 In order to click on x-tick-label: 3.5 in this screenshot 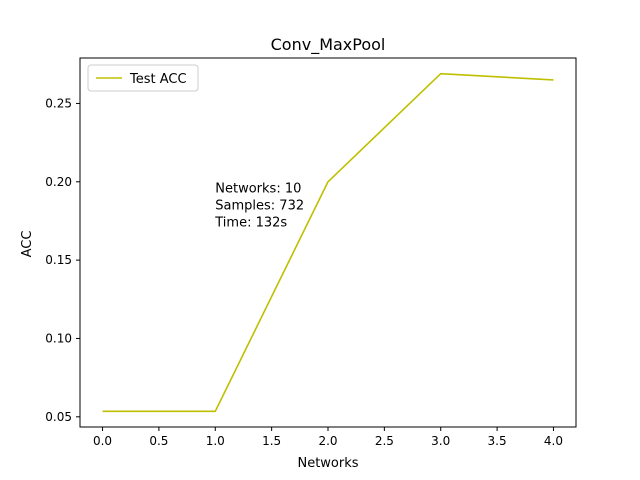, I will do `click(497, 441)`.